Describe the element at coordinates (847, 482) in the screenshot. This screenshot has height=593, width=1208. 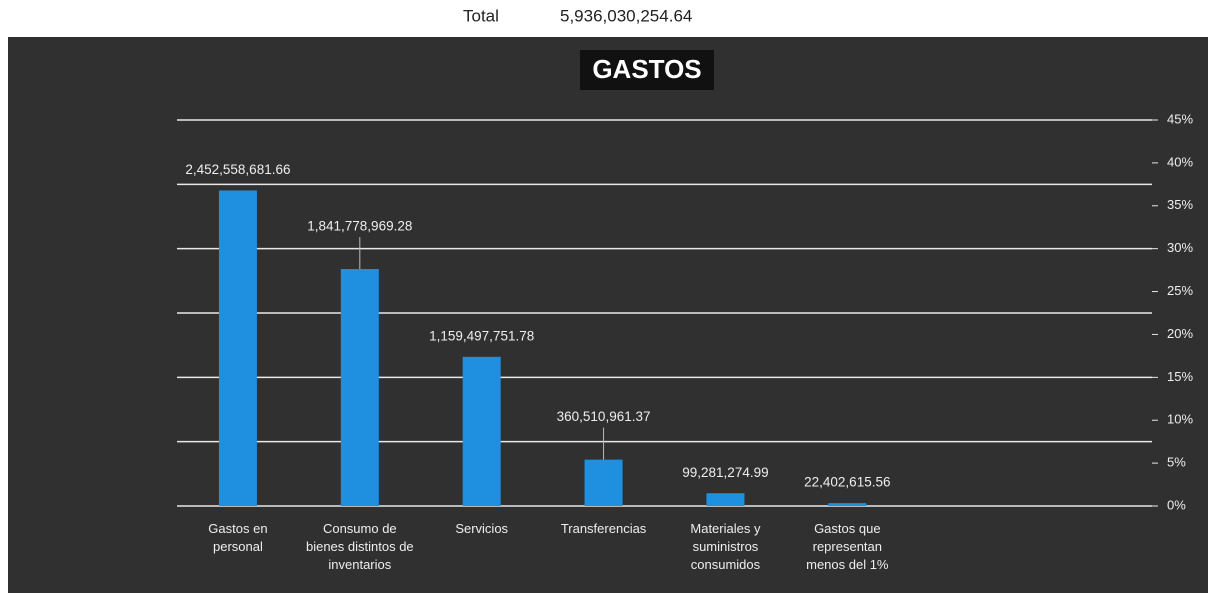
I see `data-label: 22,402,615.56` at that location.